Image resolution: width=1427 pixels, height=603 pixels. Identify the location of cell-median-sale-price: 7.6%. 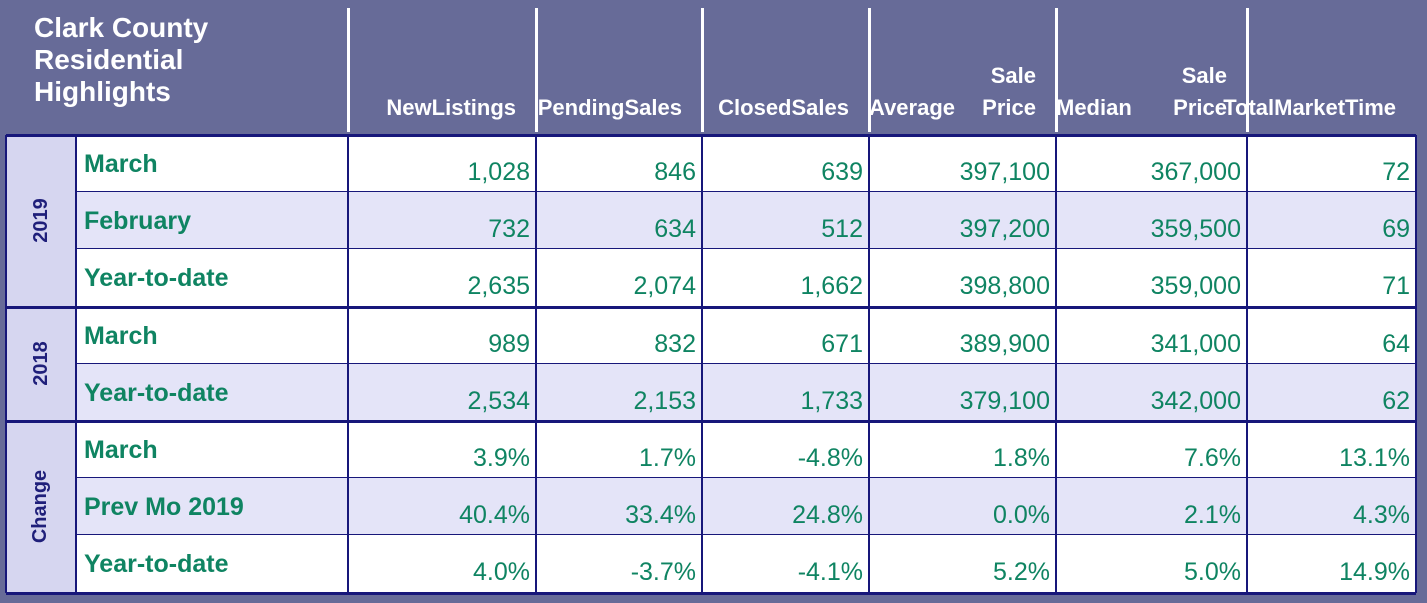
(1212, 458).